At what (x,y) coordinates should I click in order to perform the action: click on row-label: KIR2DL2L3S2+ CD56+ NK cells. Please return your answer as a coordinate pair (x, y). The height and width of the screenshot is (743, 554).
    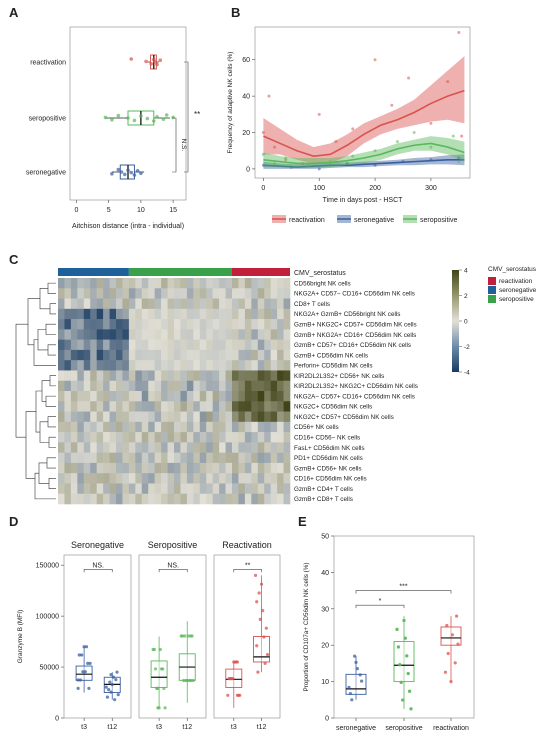
    Looking at the image, I should click on (339, 376).